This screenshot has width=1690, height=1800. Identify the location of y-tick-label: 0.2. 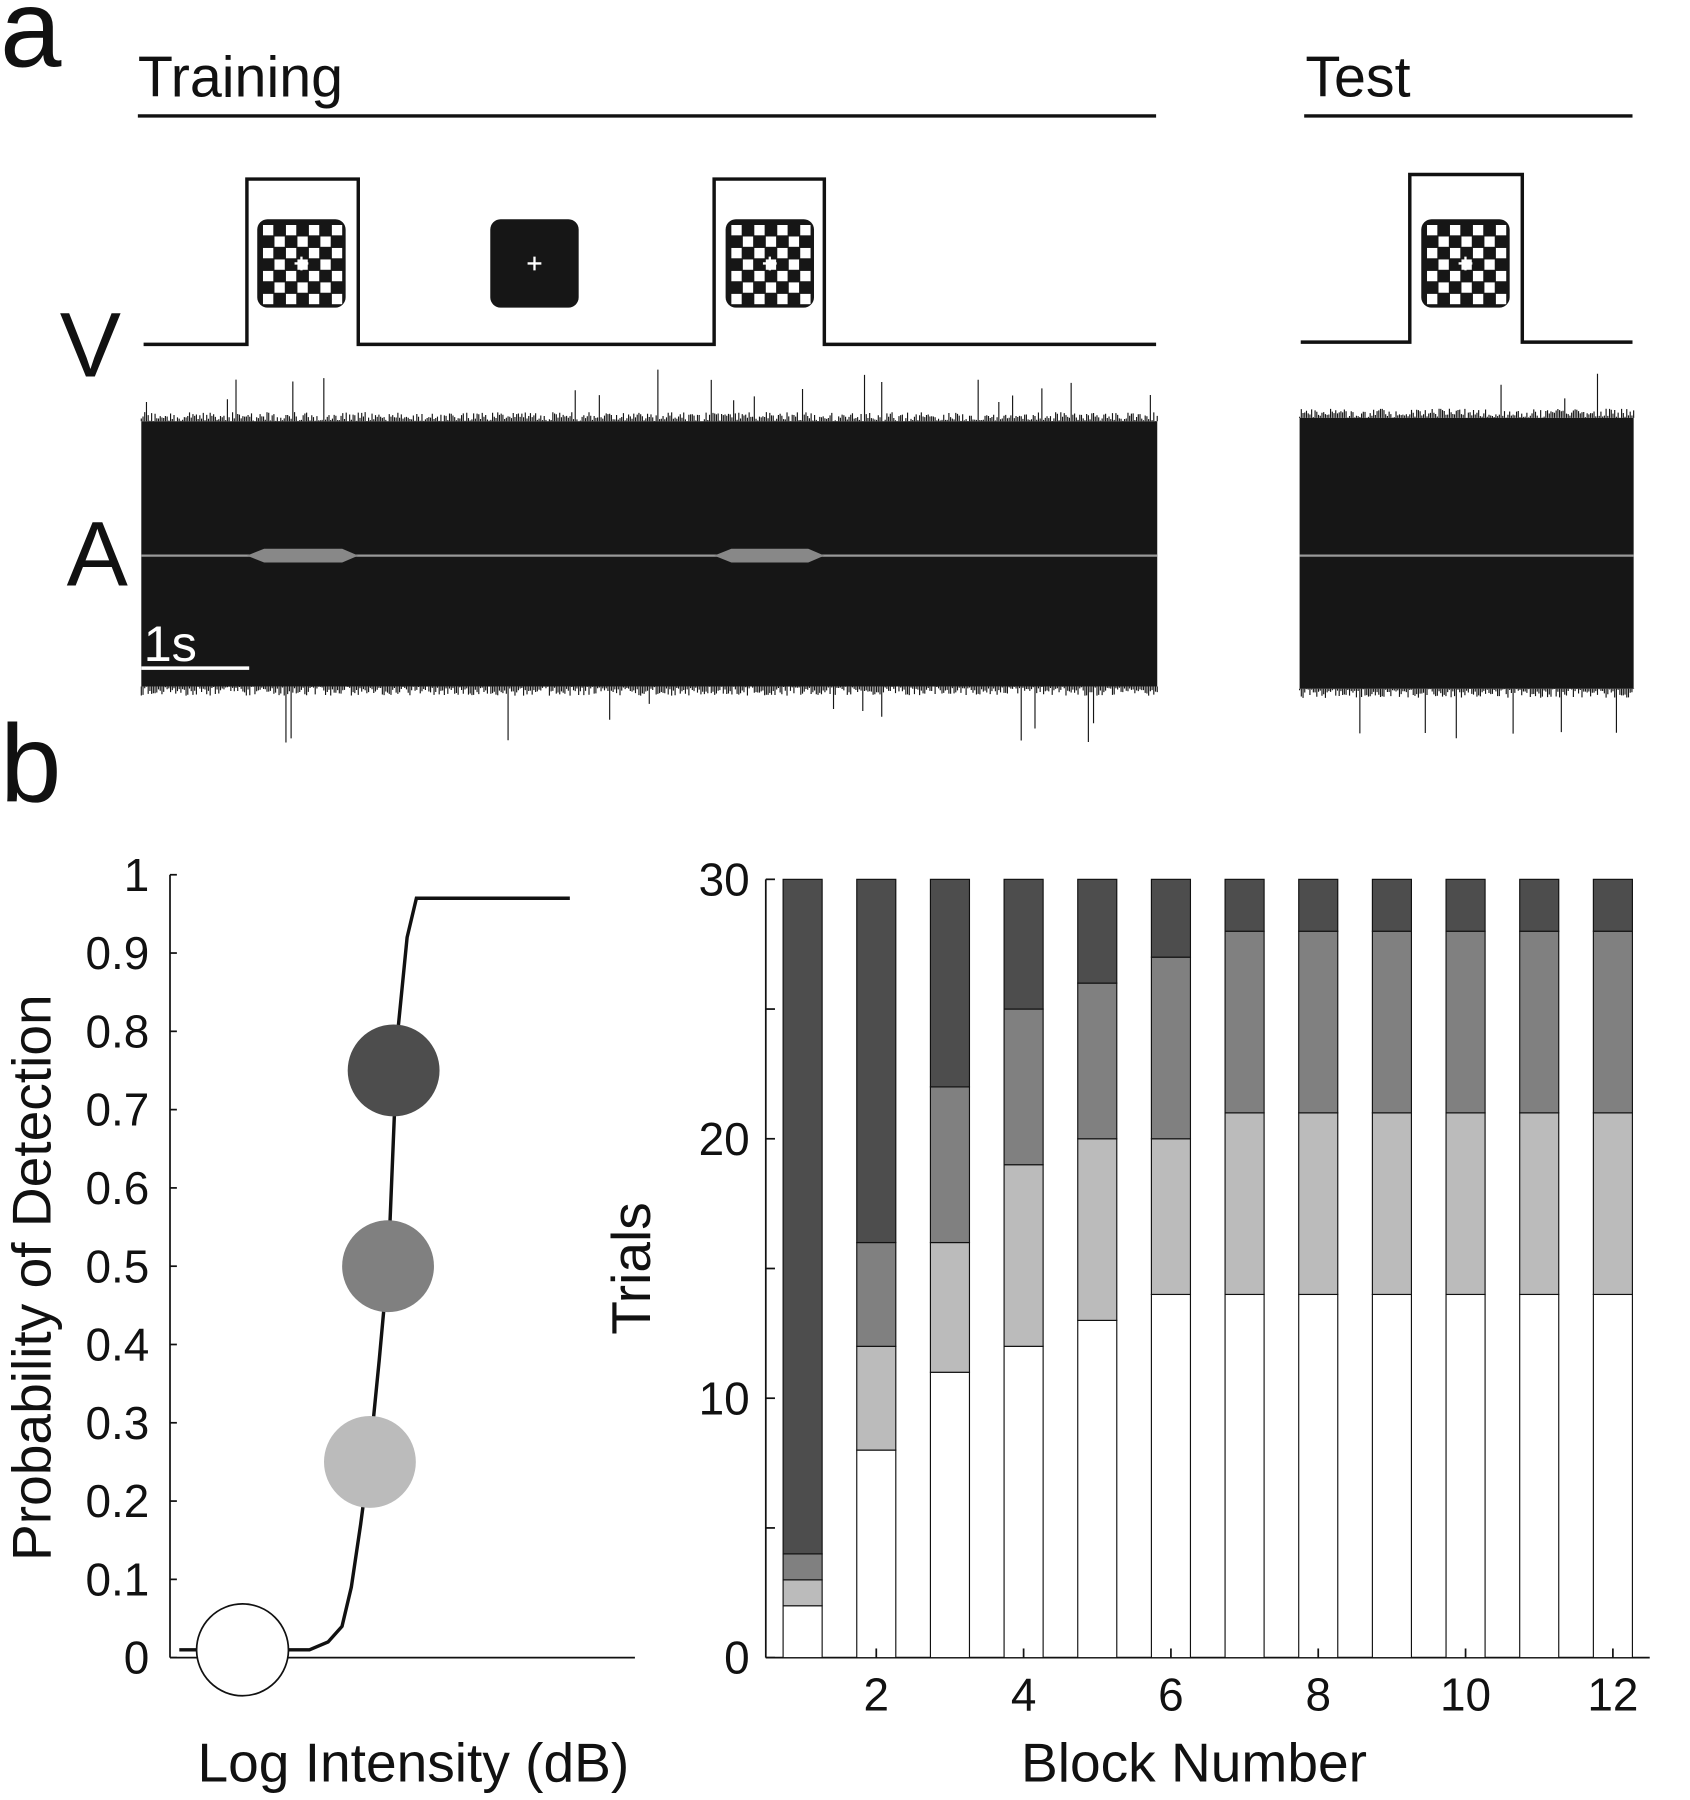
(118, 1501).